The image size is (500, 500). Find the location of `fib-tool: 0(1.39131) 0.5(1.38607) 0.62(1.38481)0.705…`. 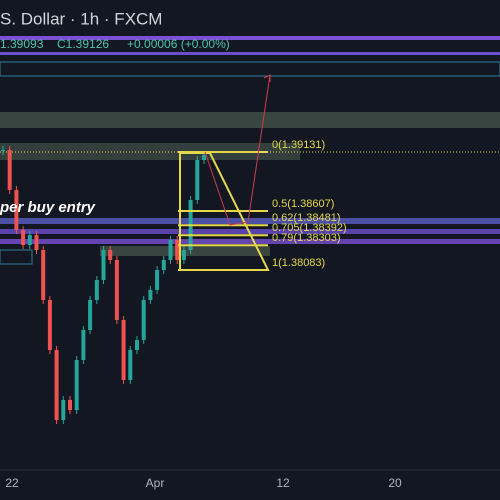

fib-tool: 0(1.39131) 0.5(1.38607) 0.62(1.38481)0.705… is located at coordinates (262, 205).